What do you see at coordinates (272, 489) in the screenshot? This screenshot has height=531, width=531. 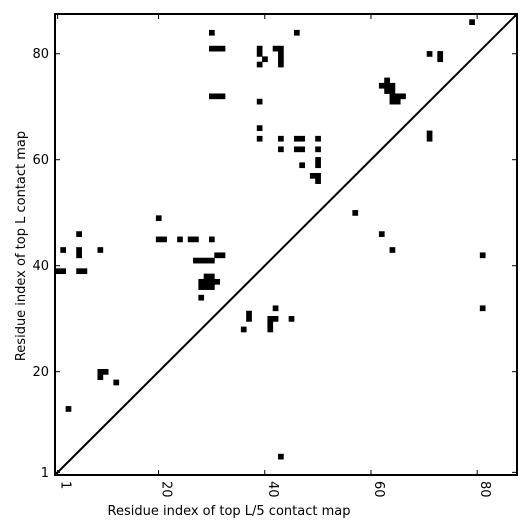 I see `x-tick-label: 40` at bounding box center [272, 489].